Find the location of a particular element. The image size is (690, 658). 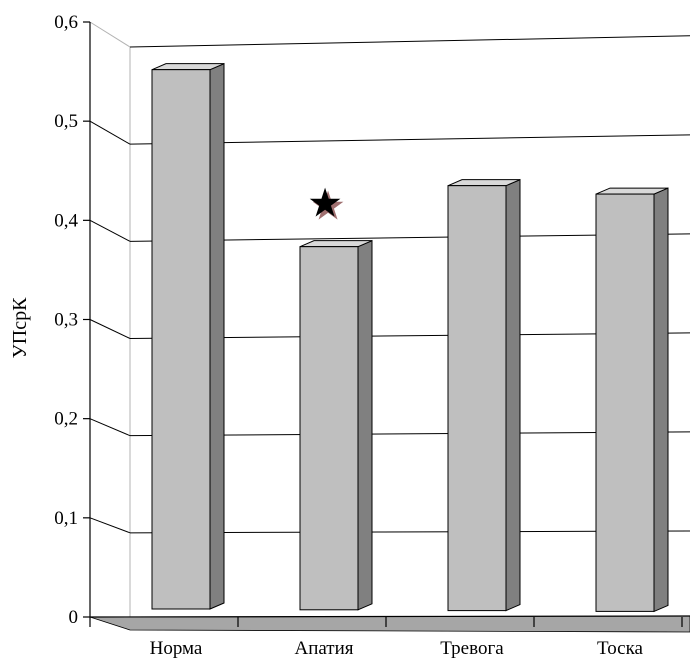

back-wall-top-edge is located at coordinates (409, 41).